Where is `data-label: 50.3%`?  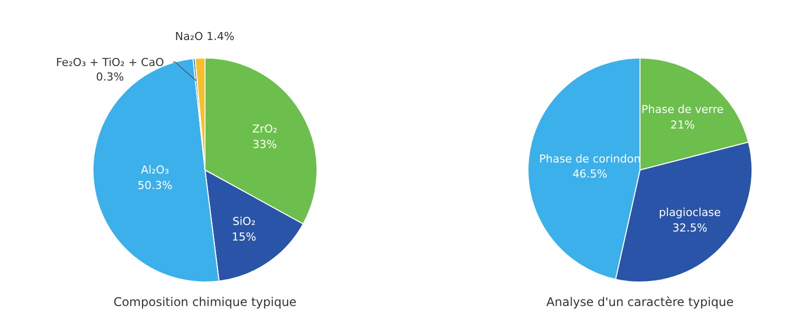 data-label: 50.3% is located at coordinates (154, 185).